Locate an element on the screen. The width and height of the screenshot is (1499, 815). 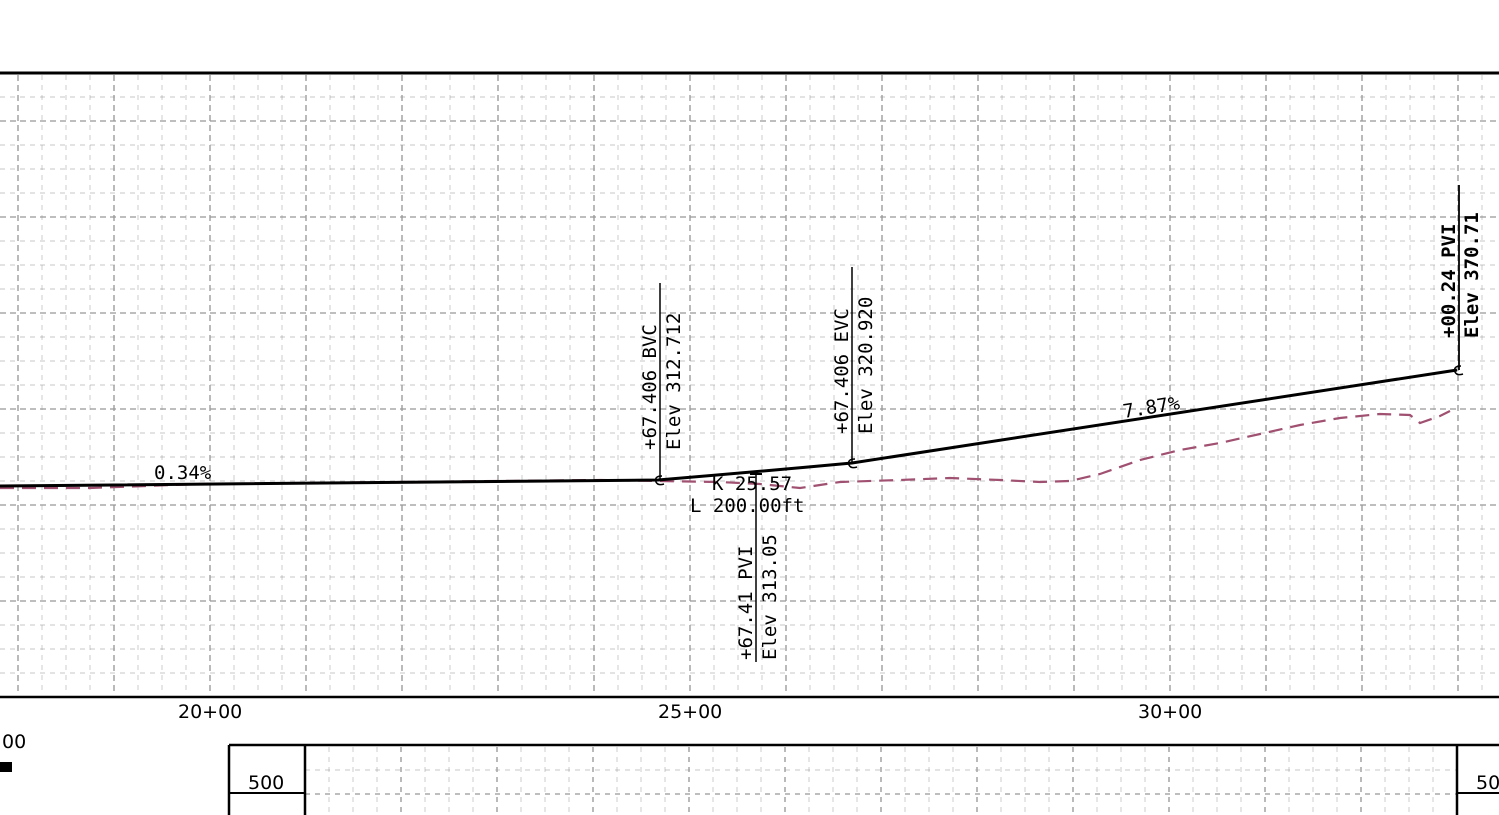
evc-elev-label: Elev 320.920 is located at coordinates (866, 365).